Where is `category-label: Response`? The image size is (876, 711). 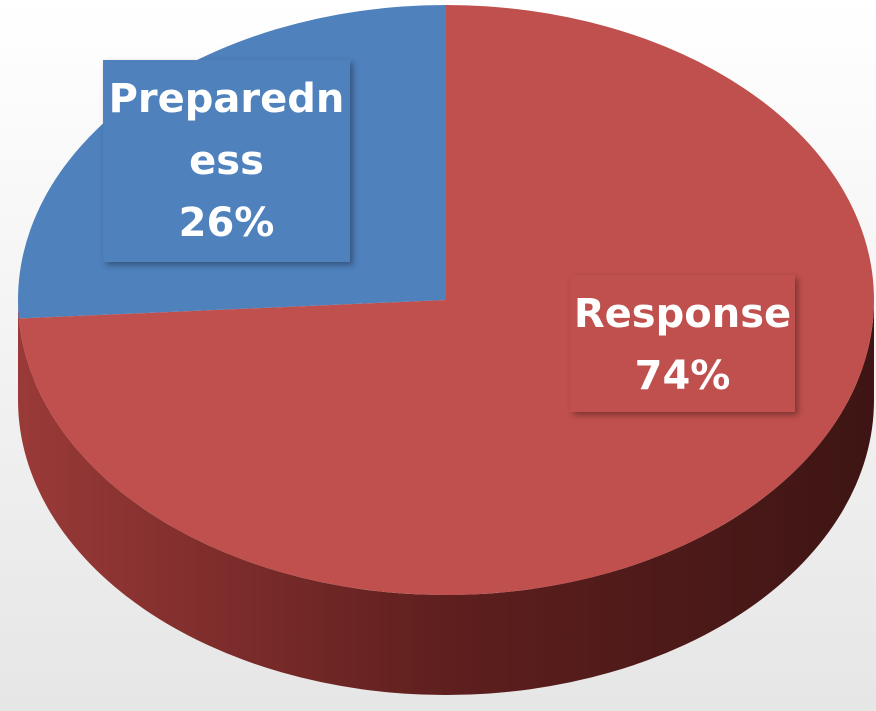 category-label: Response is located at coordinates (682, 314).